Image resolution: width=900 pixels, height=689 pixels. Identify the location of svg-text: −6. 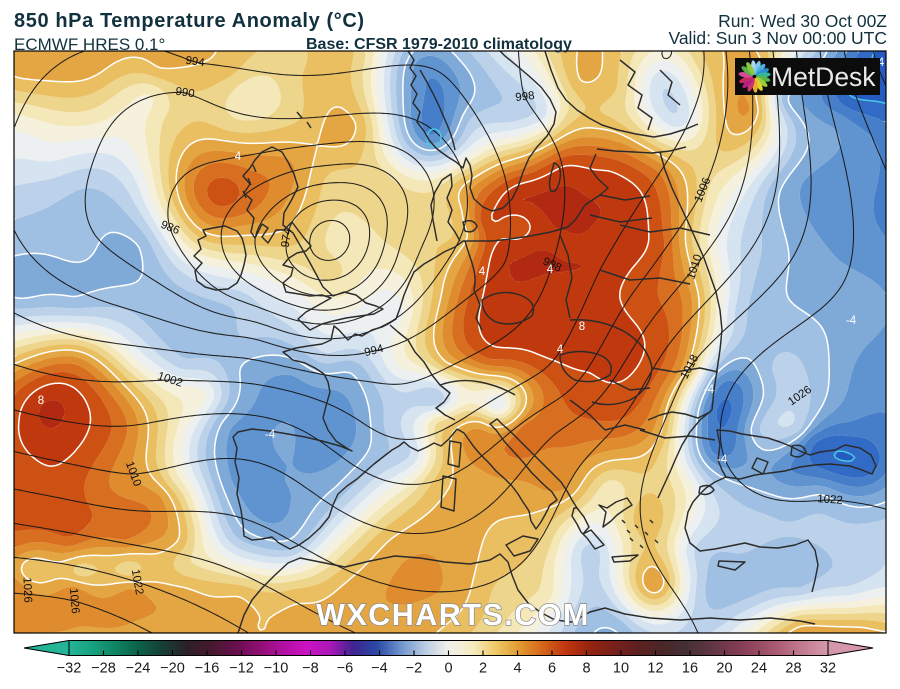
(345, 669).